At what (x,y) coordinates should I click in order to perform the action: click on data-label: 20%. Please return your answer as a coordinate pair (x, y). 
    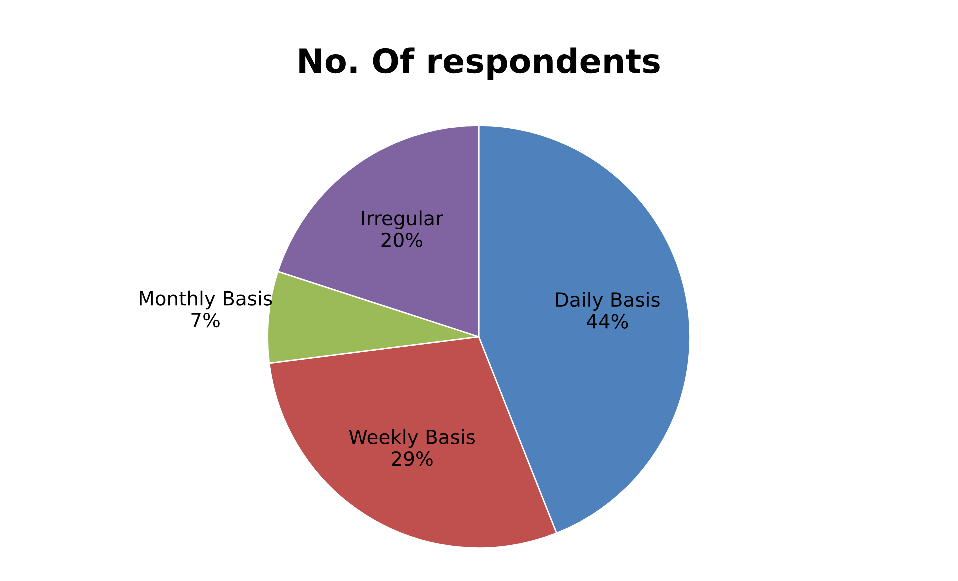
    Looking at the image, I should click on (402, 240).